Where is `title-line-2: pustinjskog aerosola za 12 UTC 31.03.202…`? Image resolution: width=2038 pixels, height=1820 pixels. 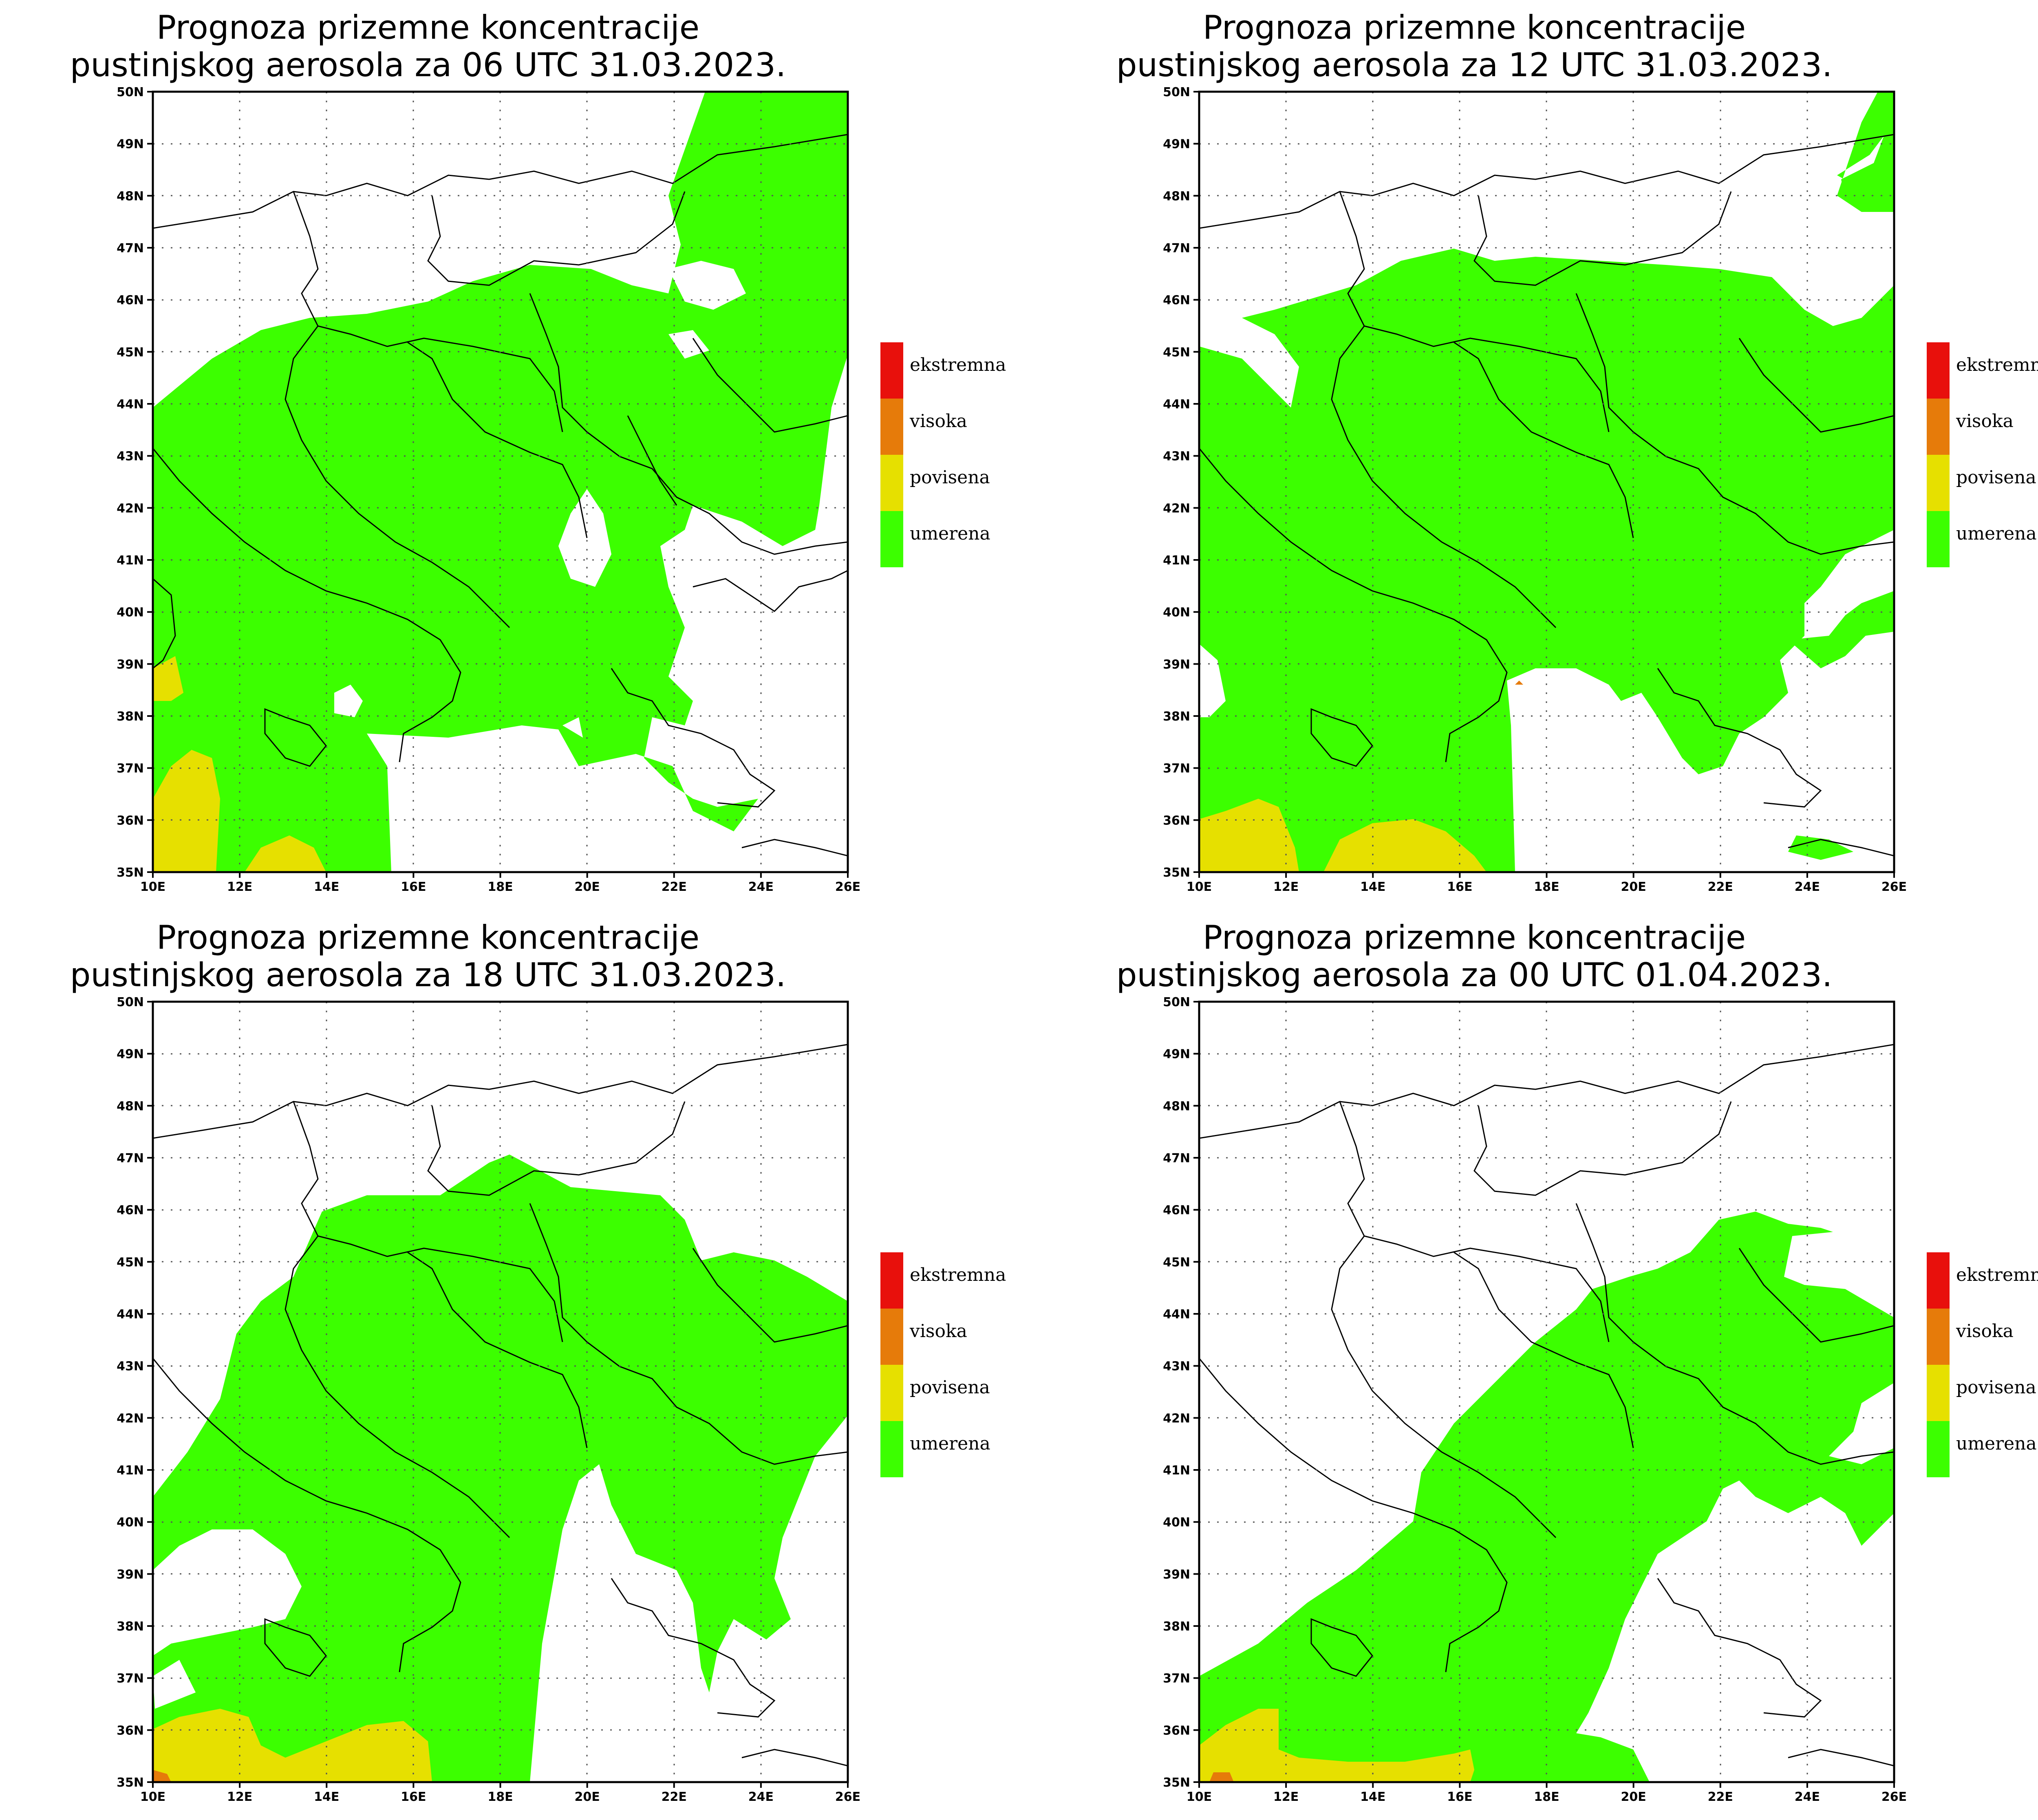 title-line-2: pustinjskog aerosola za 12 UTC 31.03.202… is located at coordinates (1475, 65).